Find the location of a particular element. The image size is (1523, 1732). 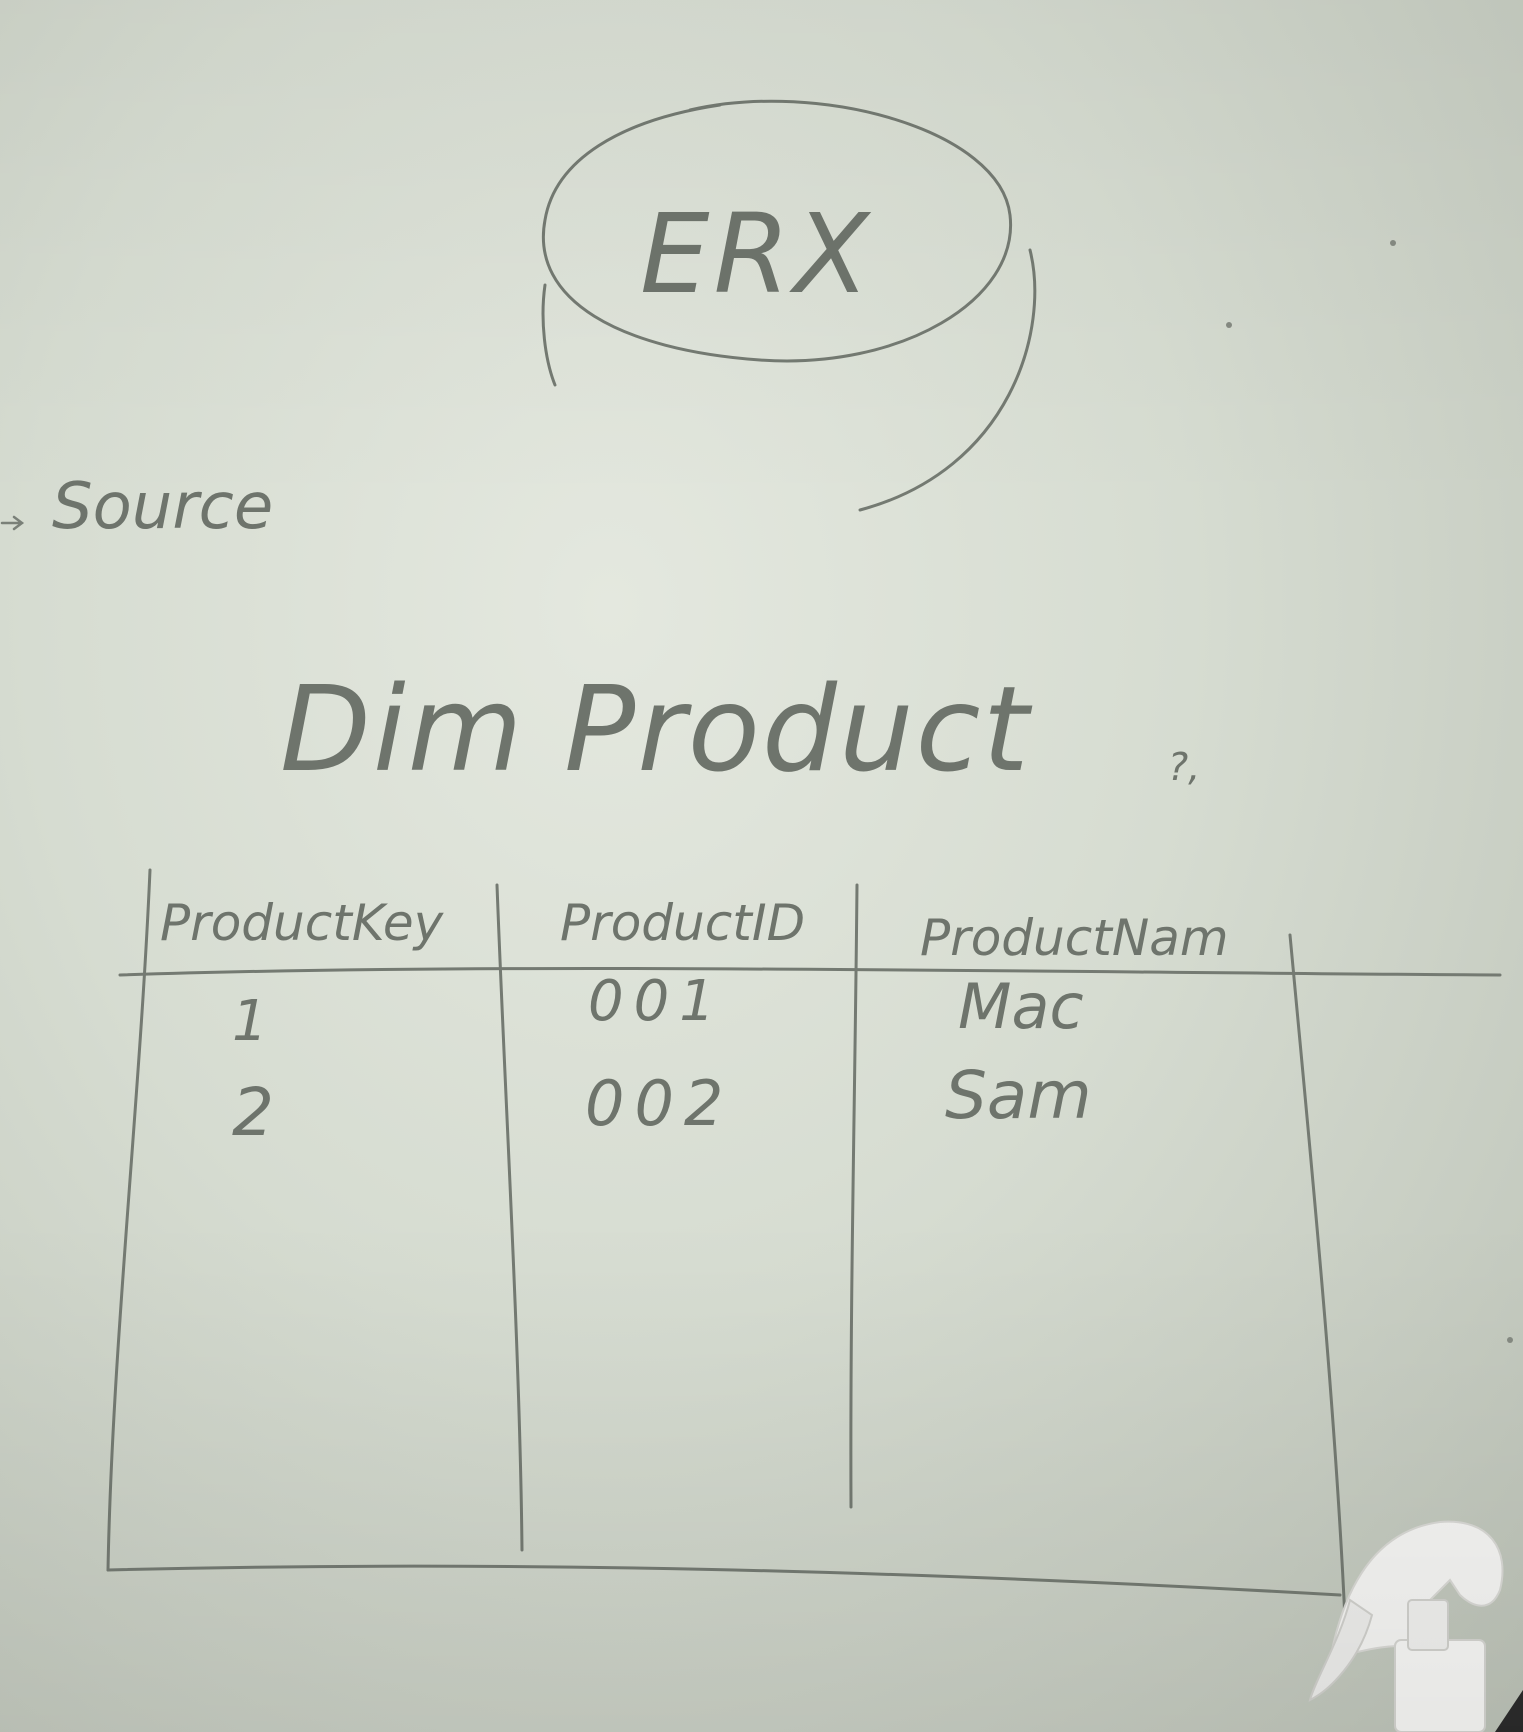

table-row: 1 001 Mac is located at coordinates (658, 1011).